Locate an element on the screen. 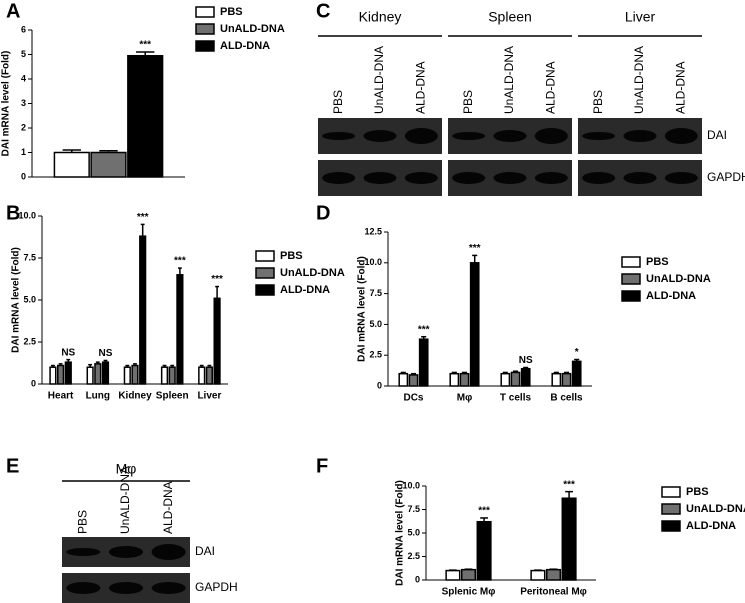 The width and height of the screenshot is (745, 603). x-tick-label: Kidney is located at coordinates (135, 396).